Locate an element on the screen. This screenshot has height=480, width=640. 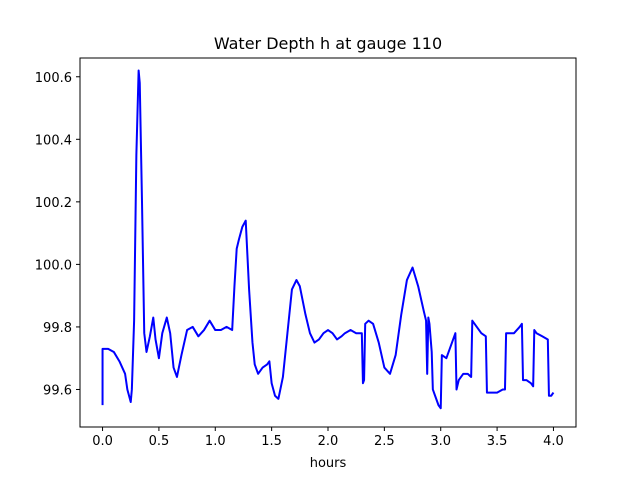
y-tick-label: 100.4 is located at coordinates (53, 140).